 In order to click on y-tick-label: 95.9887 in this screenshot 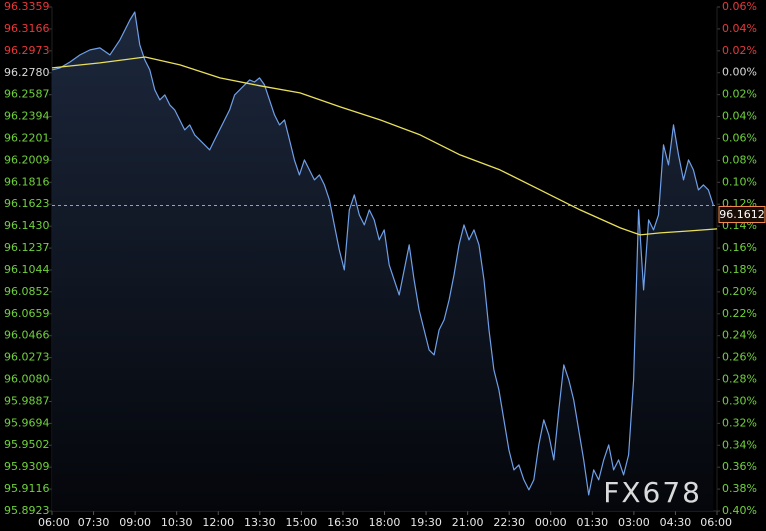, I will do `click(27, 400)`.